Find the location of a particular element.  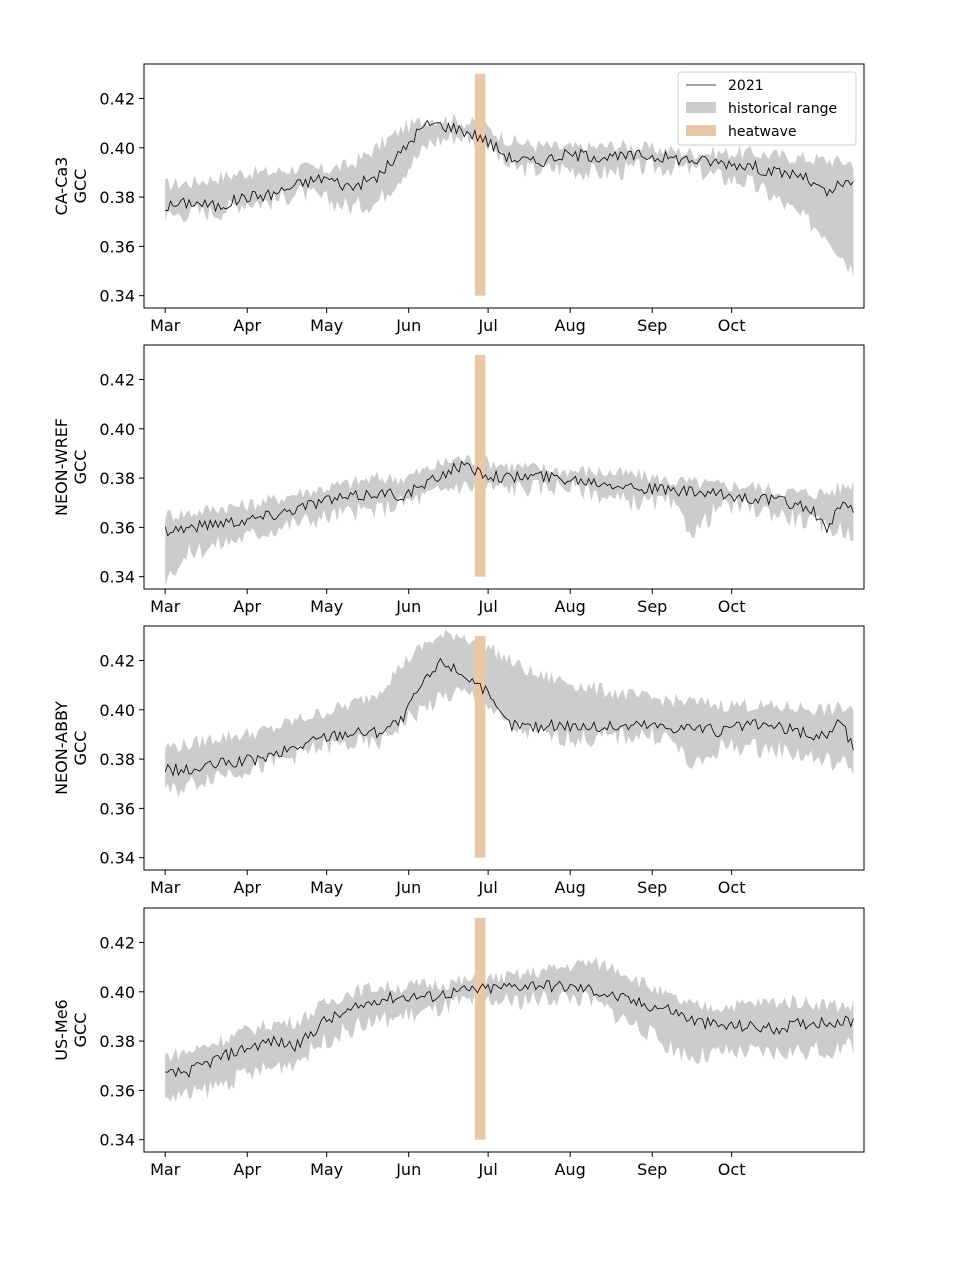

legend-swatch-historical-range is located at coordinates (701, 107).